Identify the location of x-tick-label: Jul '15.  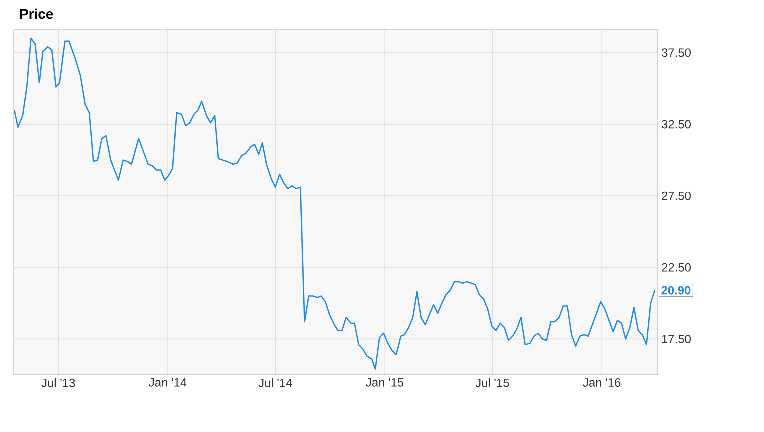
(493, 383).